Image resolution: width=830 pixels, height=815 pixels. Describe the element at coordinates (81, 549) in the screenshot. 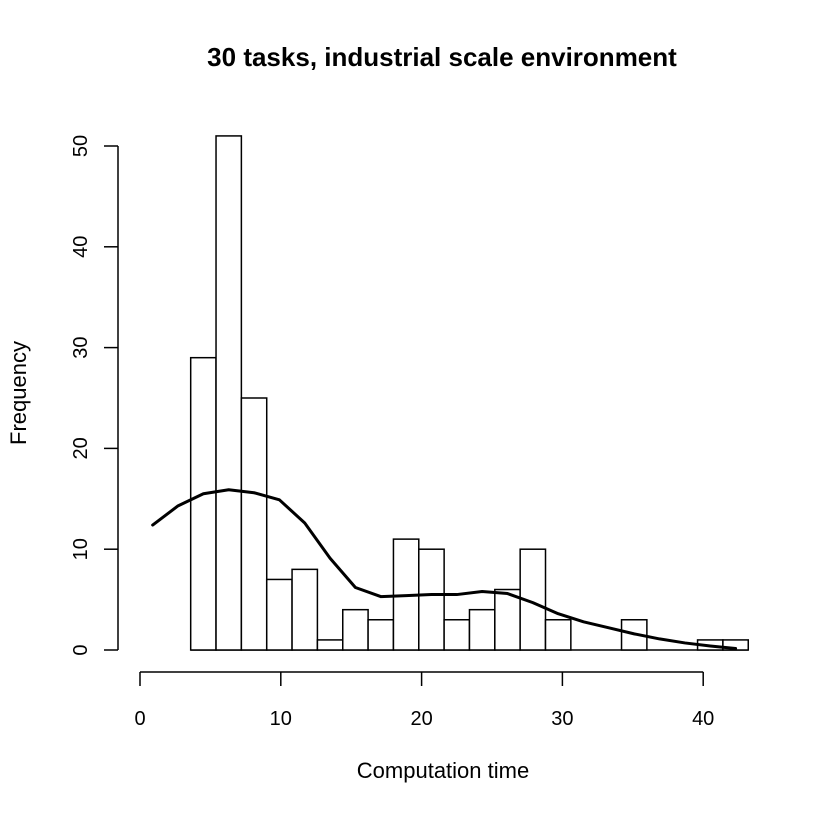

I see `y-tick-label-10: 10` at that location.